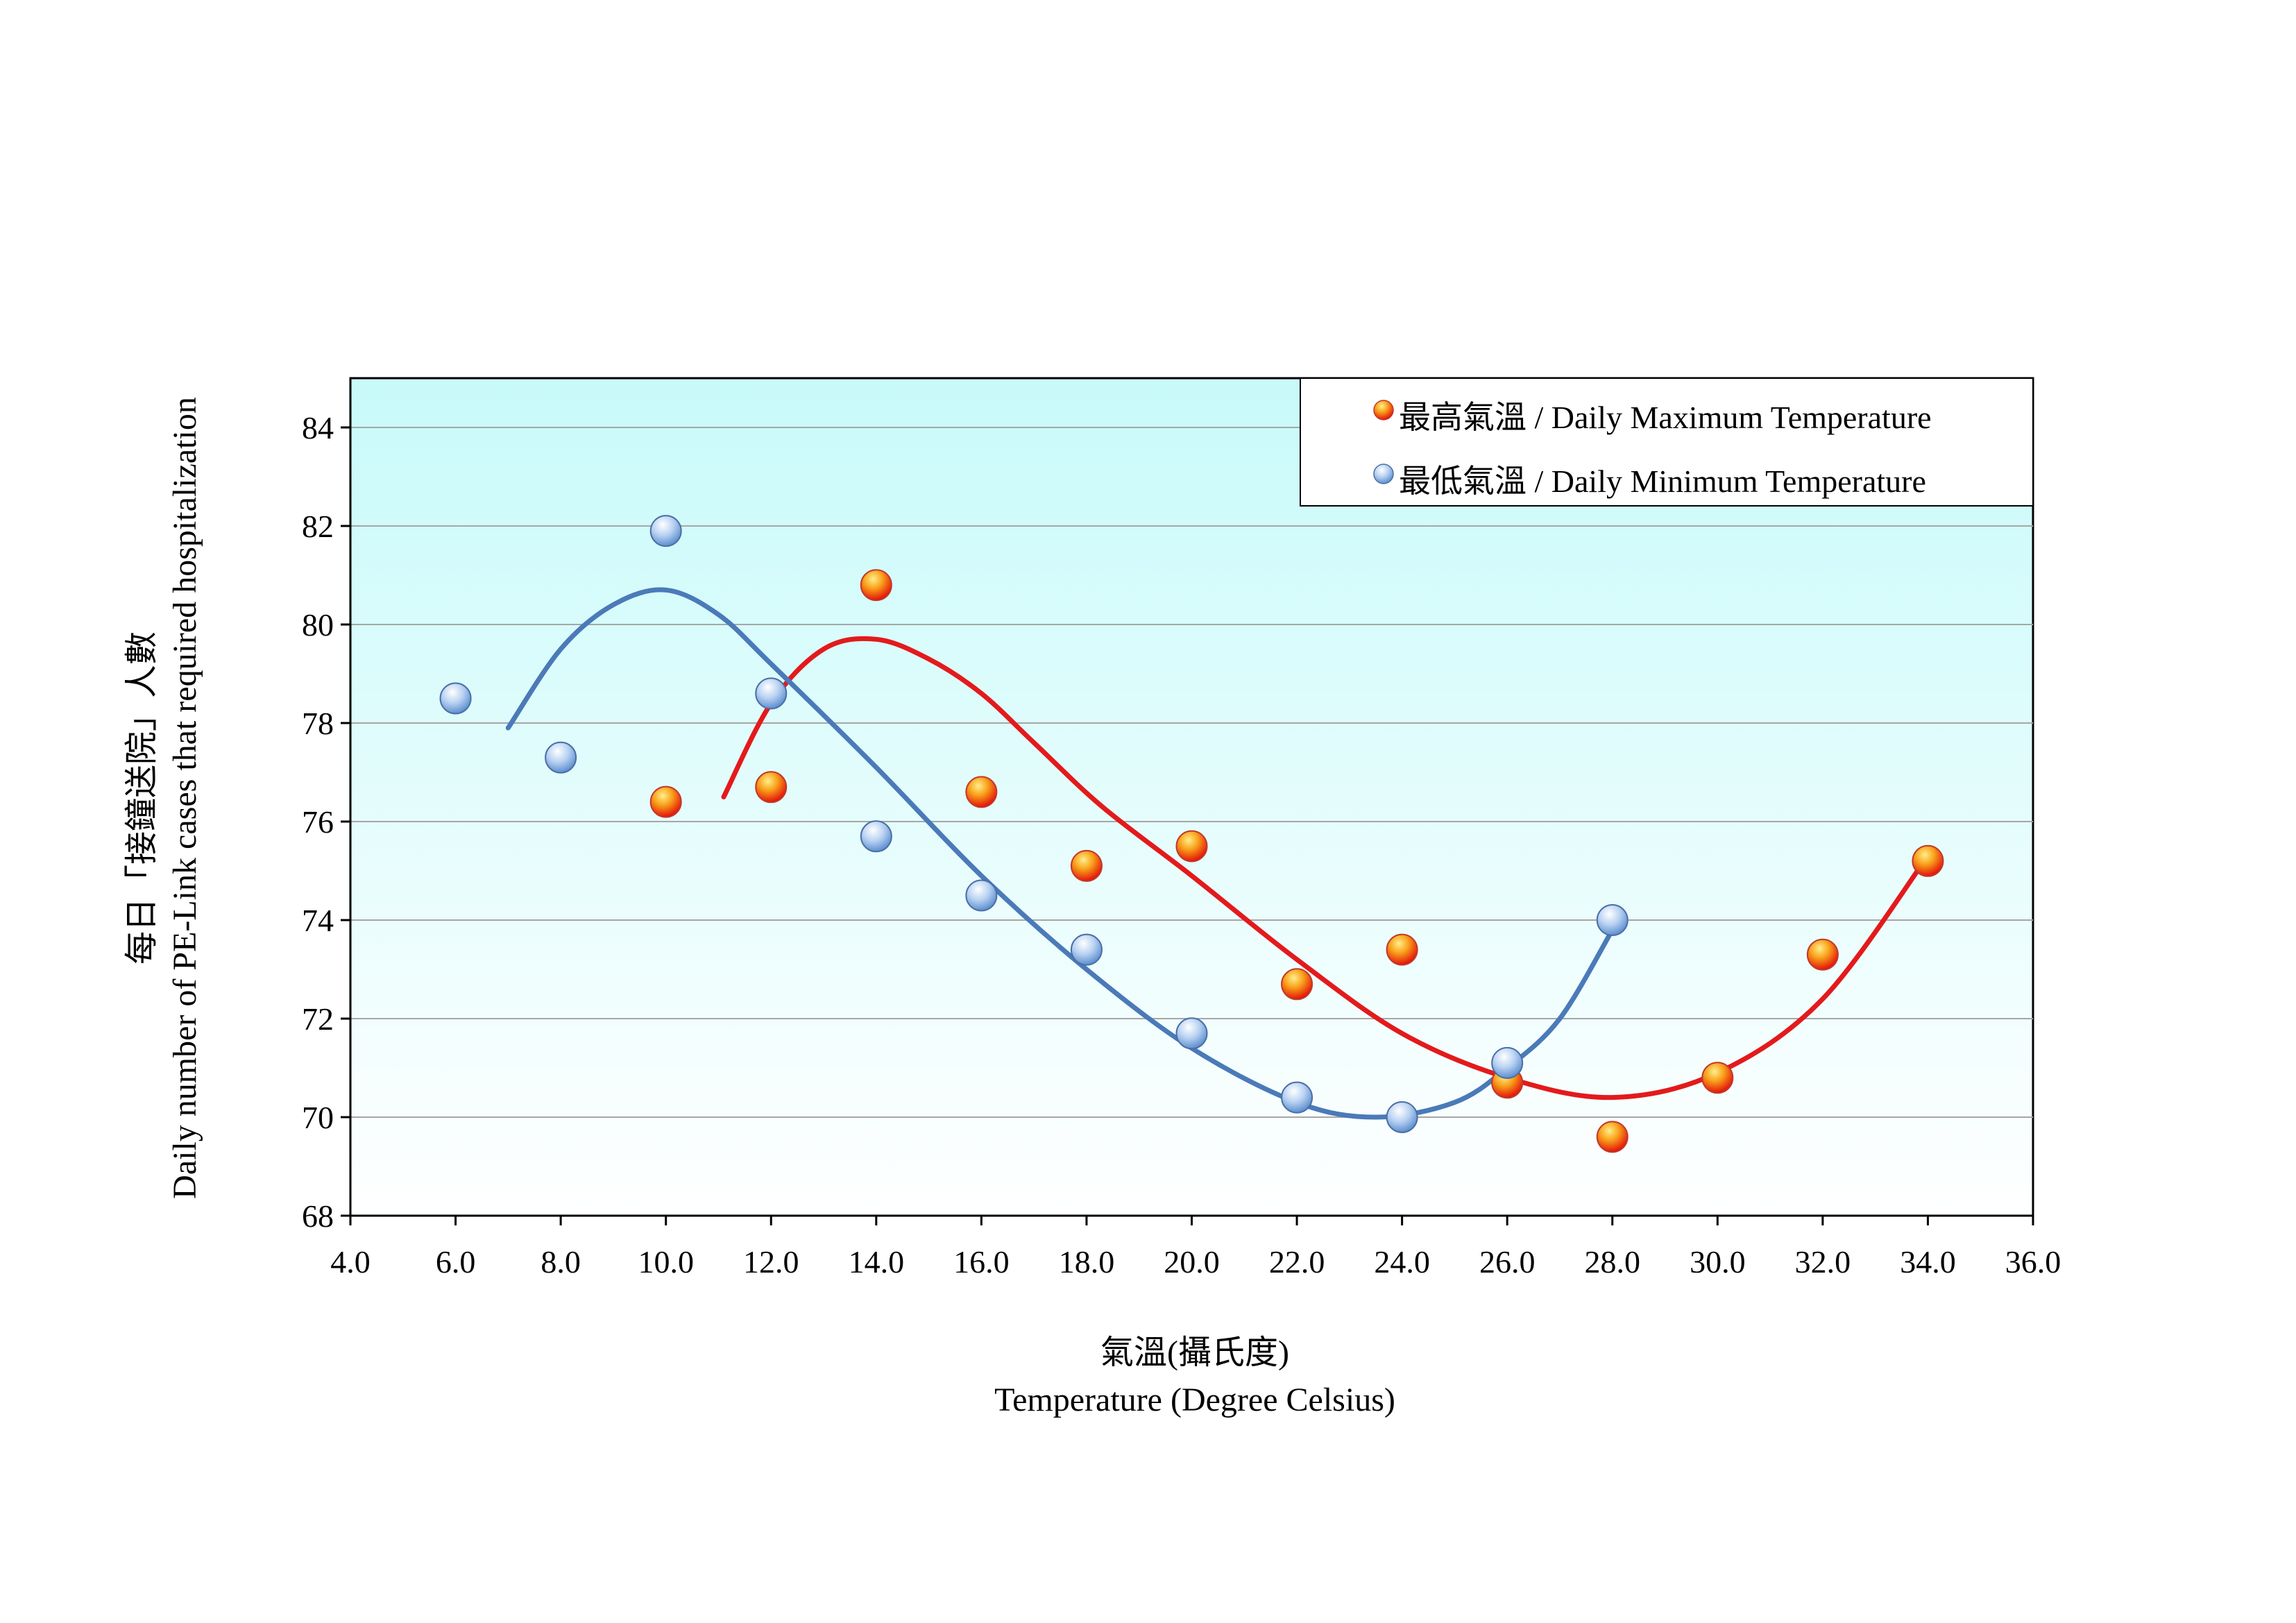 The width and height of the screenshot is (2296, 1623). I want to click on y-tick-label: 74, so click(318, 921).